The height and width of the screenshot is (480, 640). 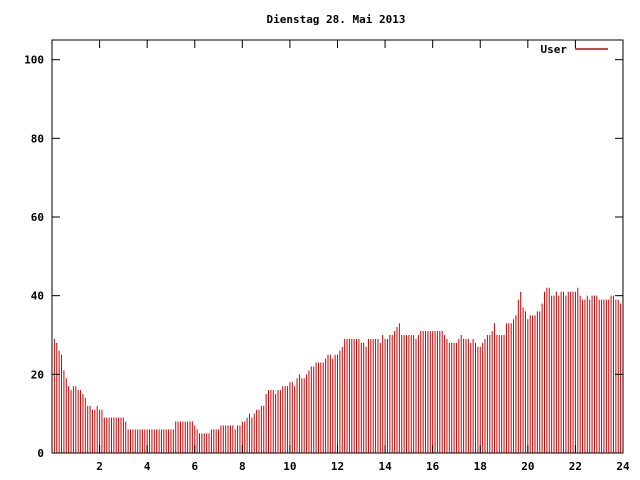 I want to click on x-tick-label: 22, so click(x=575, y=466).